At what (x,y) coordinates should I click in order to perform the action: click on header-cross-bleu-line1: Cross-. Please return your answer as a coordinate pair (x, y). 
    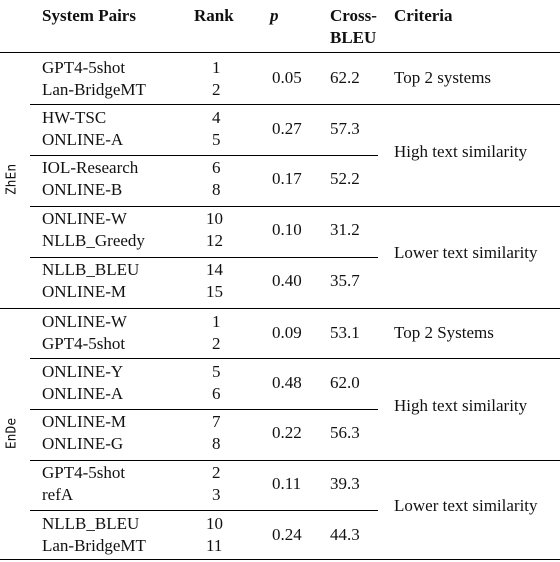
    Looking at the image, I should click on (353, 15).